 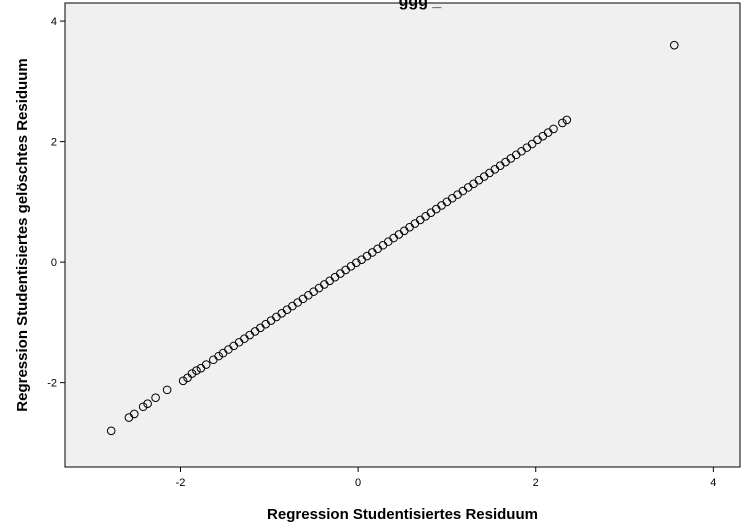 What do you see at coordinates (54, 143) in the screenshot?
I see `y-tick-label: 2` at bounding box center [54, 143].